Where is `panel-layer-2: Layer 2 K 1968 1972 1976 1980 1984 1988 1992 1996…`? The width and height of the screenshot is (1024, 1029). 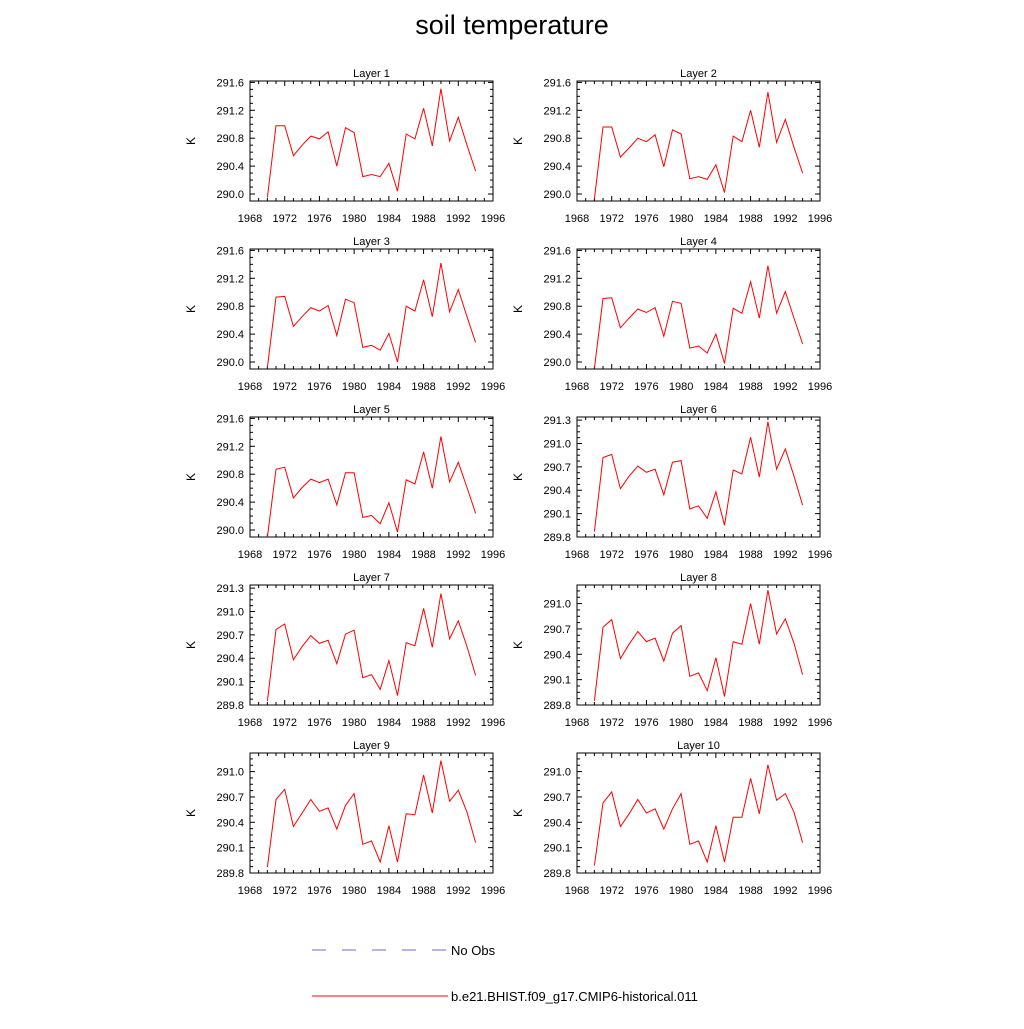 panel-layer-2: Layer 2 K 1968 1972 1976 1980 1984 1988 1992 1996… is located at coordinates (671, 146).